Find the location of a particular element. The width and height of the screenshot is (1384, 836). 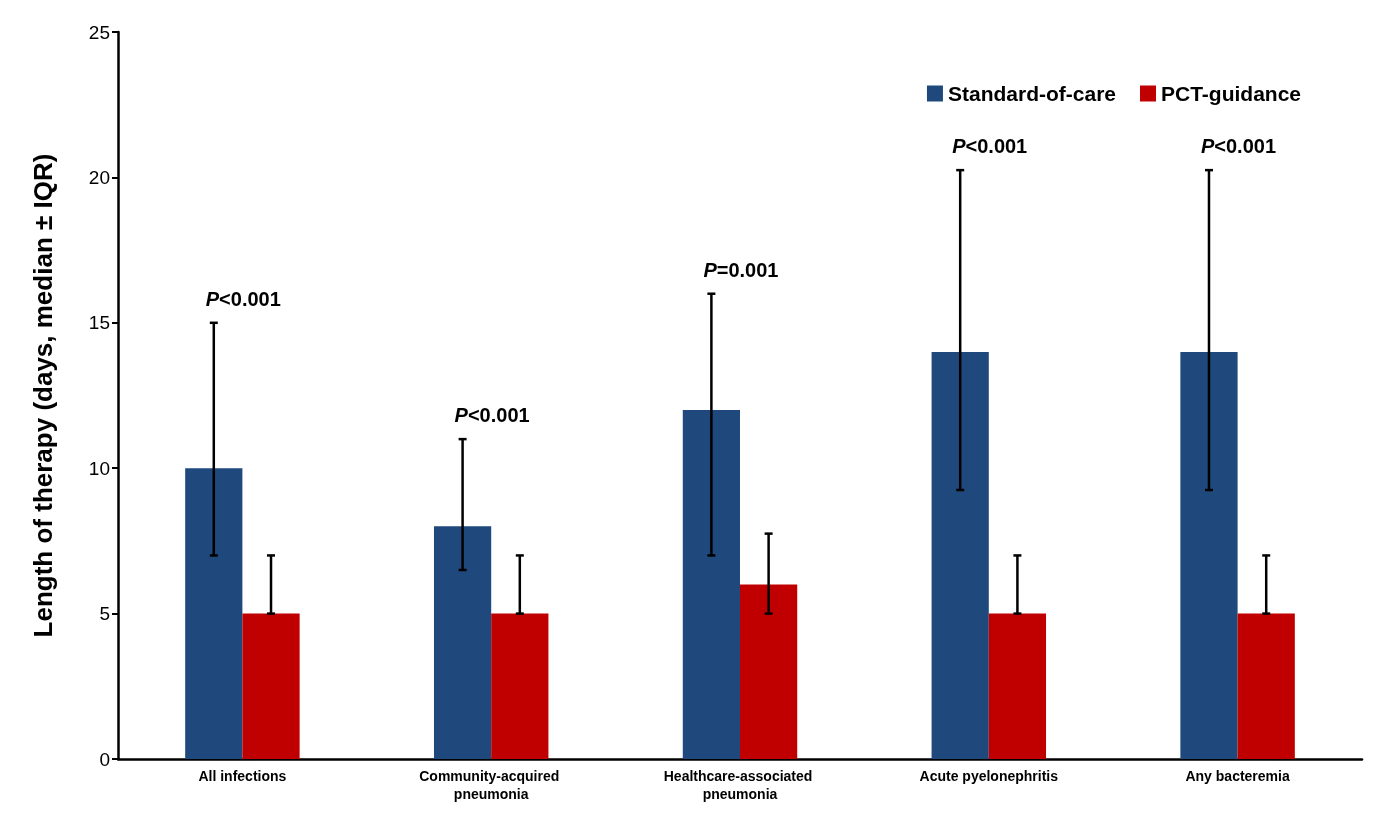

x-tick-label: Healthcare-associated pneumonia is located at coordinates (740, 785).